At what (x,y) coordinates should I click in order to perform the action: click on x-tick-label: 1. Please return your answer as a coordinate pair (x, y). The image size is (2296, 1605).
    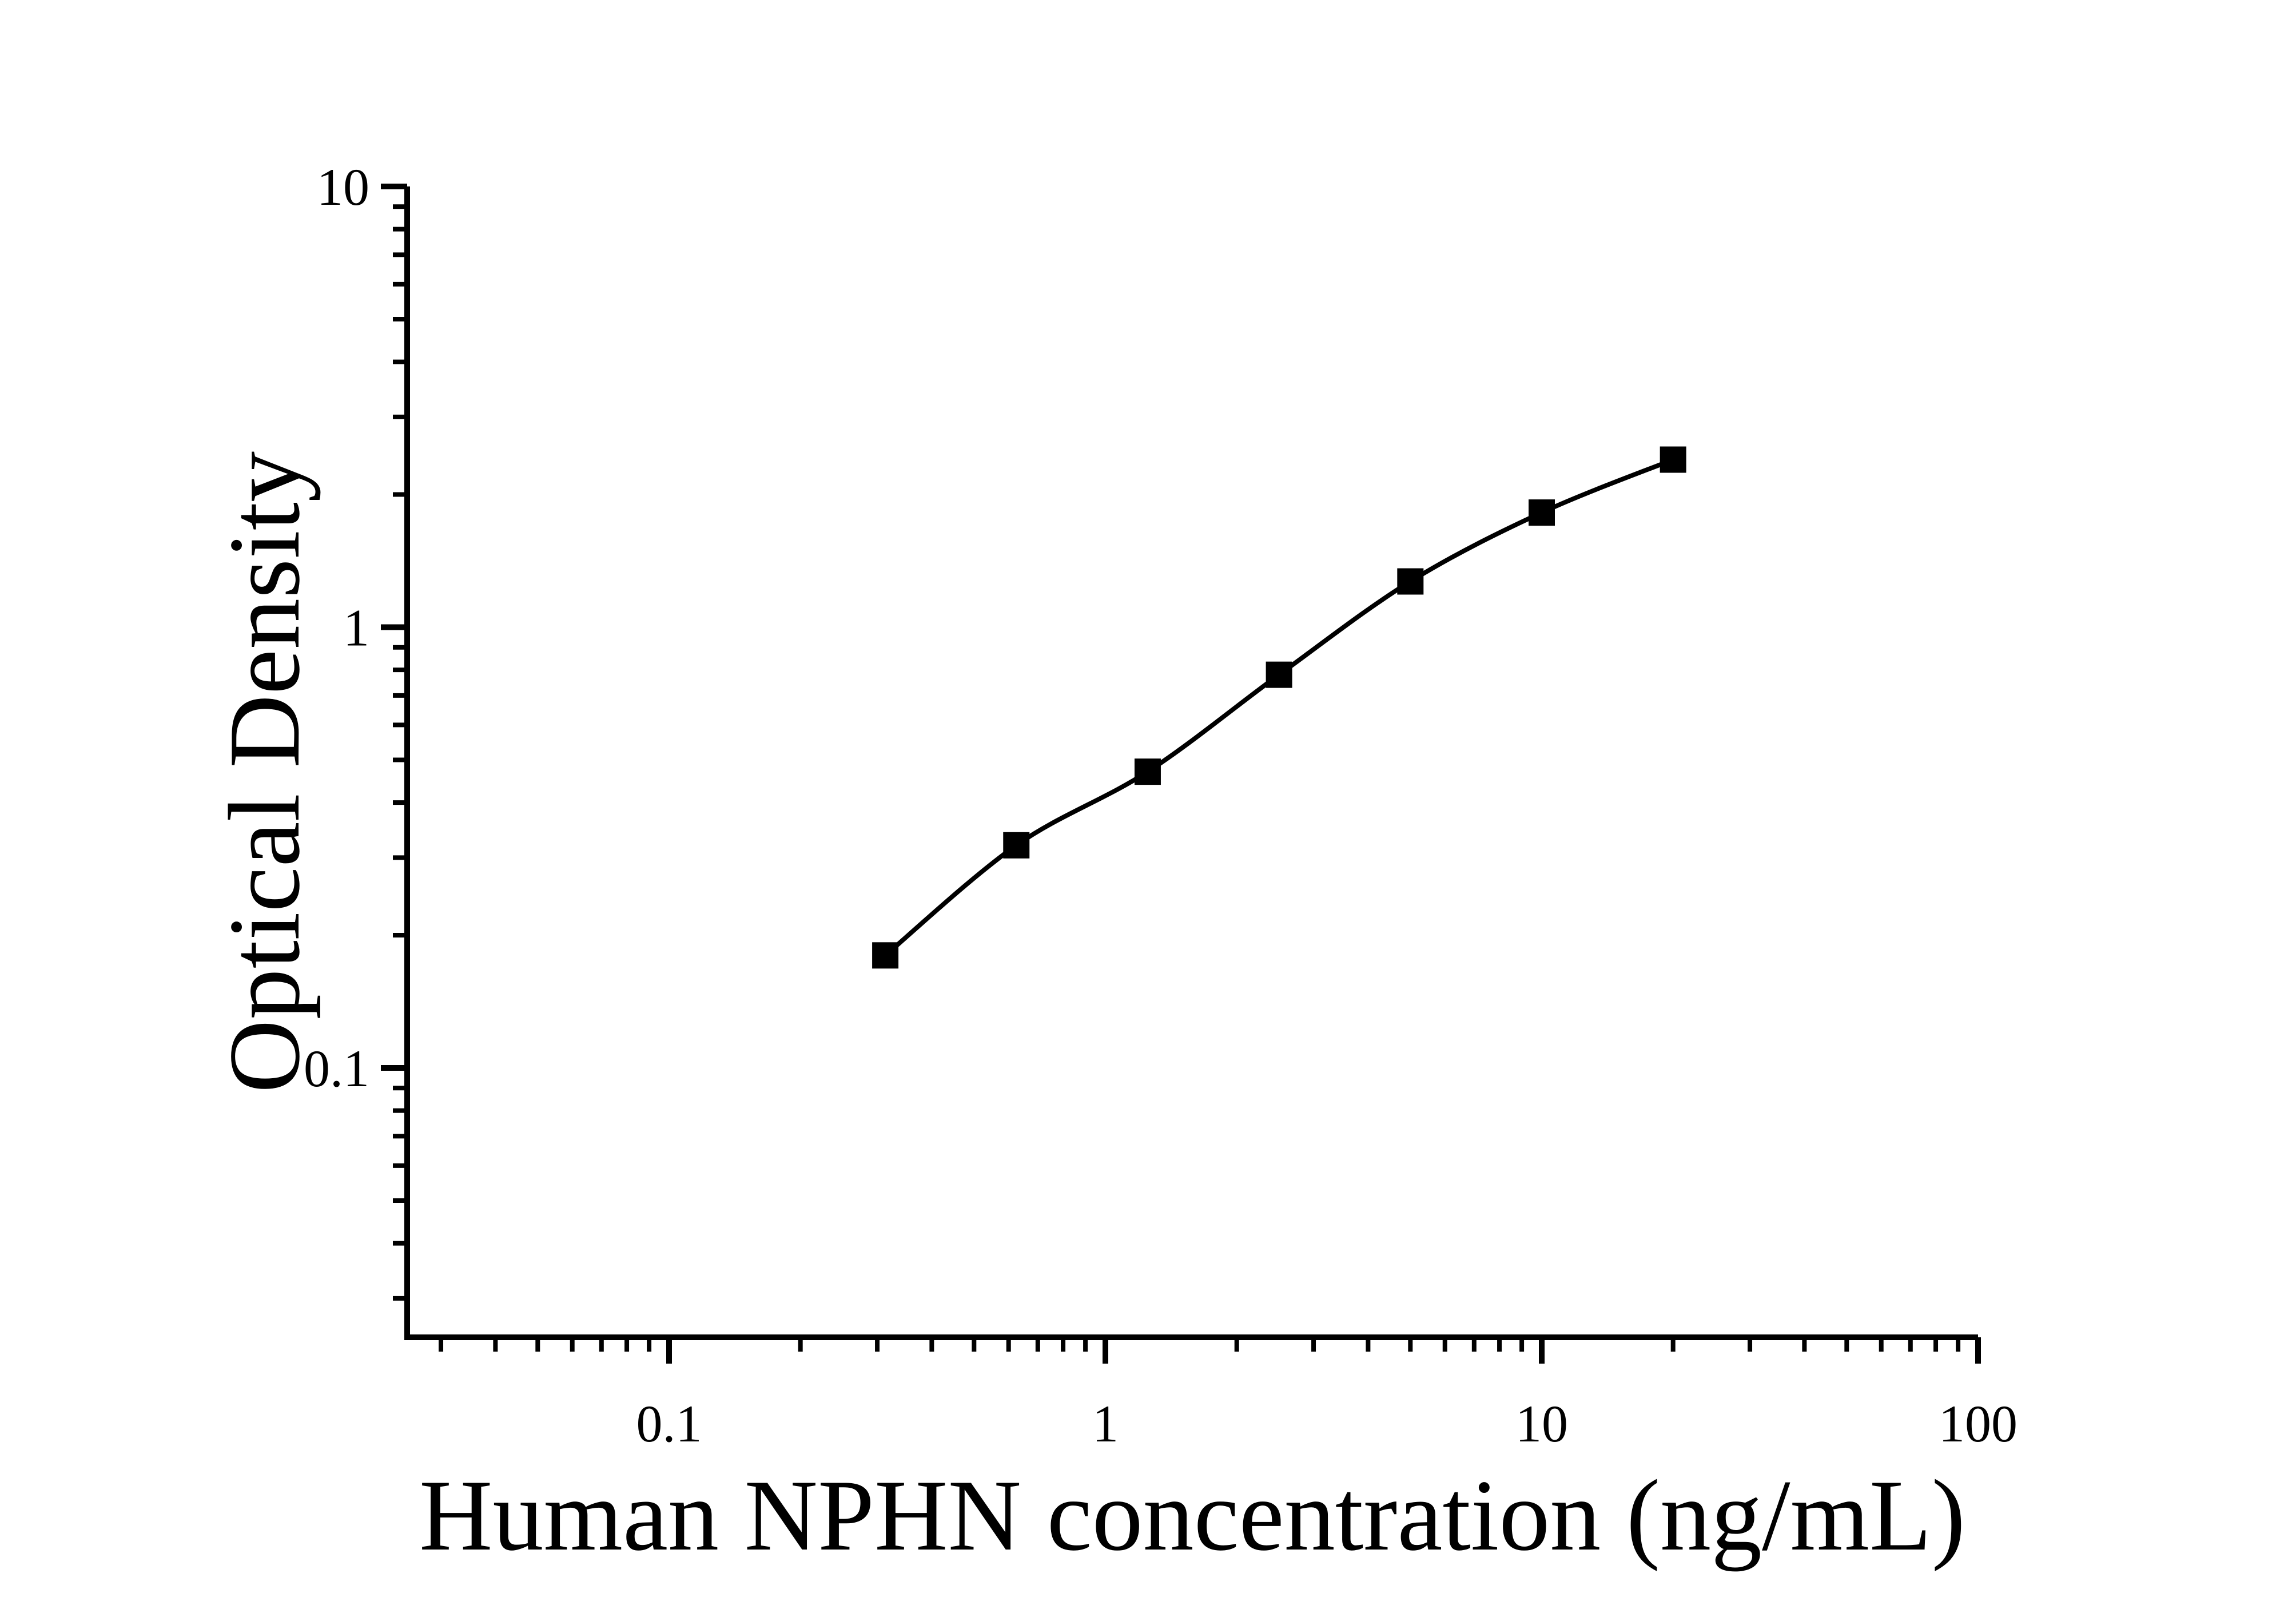
    Looking at the image, I should click on (1105, 1424).